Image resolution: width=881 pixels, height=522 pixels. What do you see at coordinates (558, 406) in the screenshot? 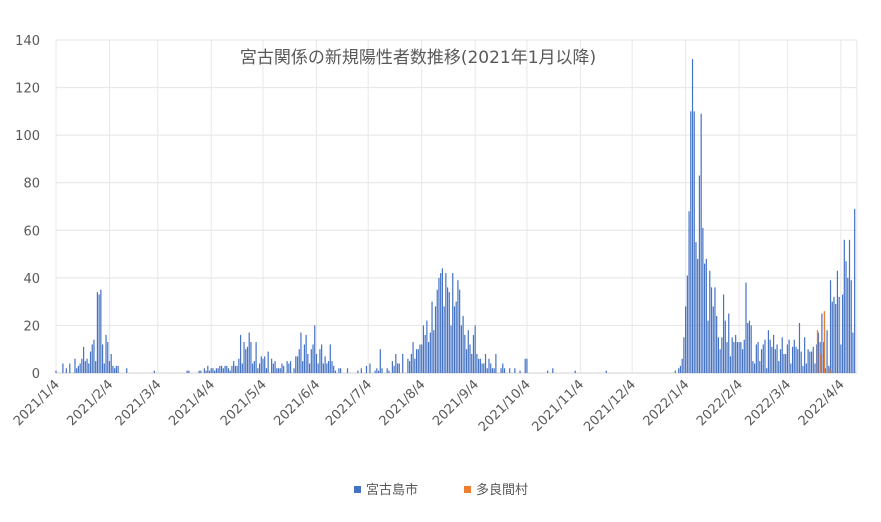
I see `x-tick-label: 2021/11/4` at bounding box center [558, 406].